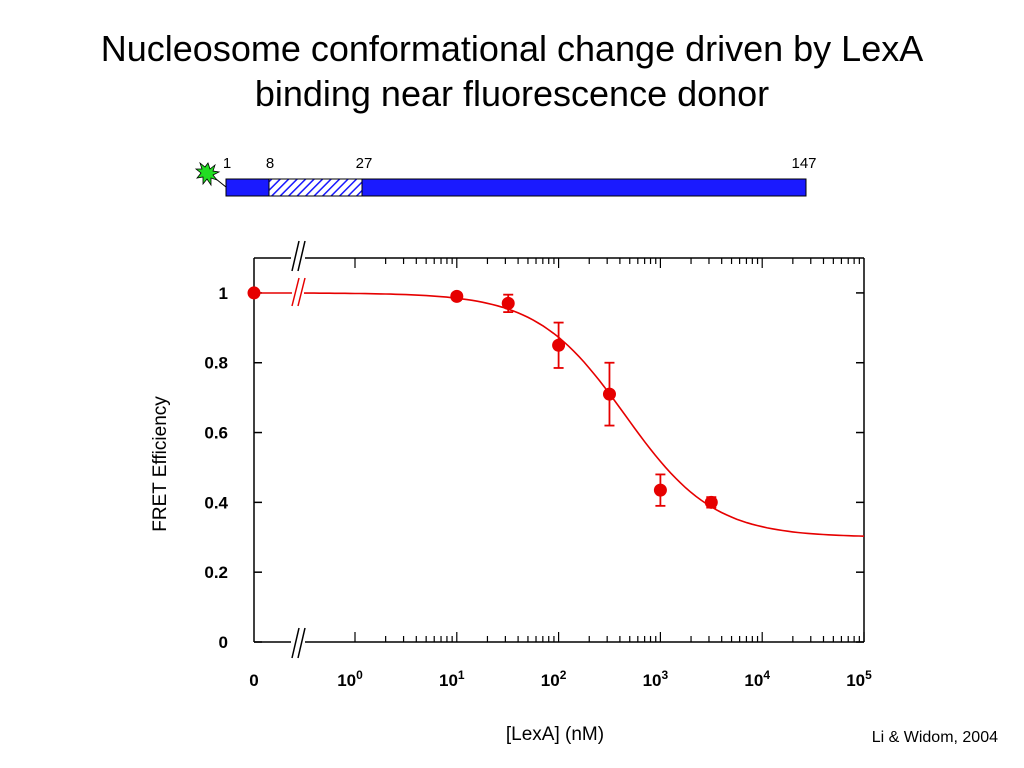 The height and width of the screenshot is (768, 1024). I want to click on x-tick-label: 10⁴, so click(757, 679).